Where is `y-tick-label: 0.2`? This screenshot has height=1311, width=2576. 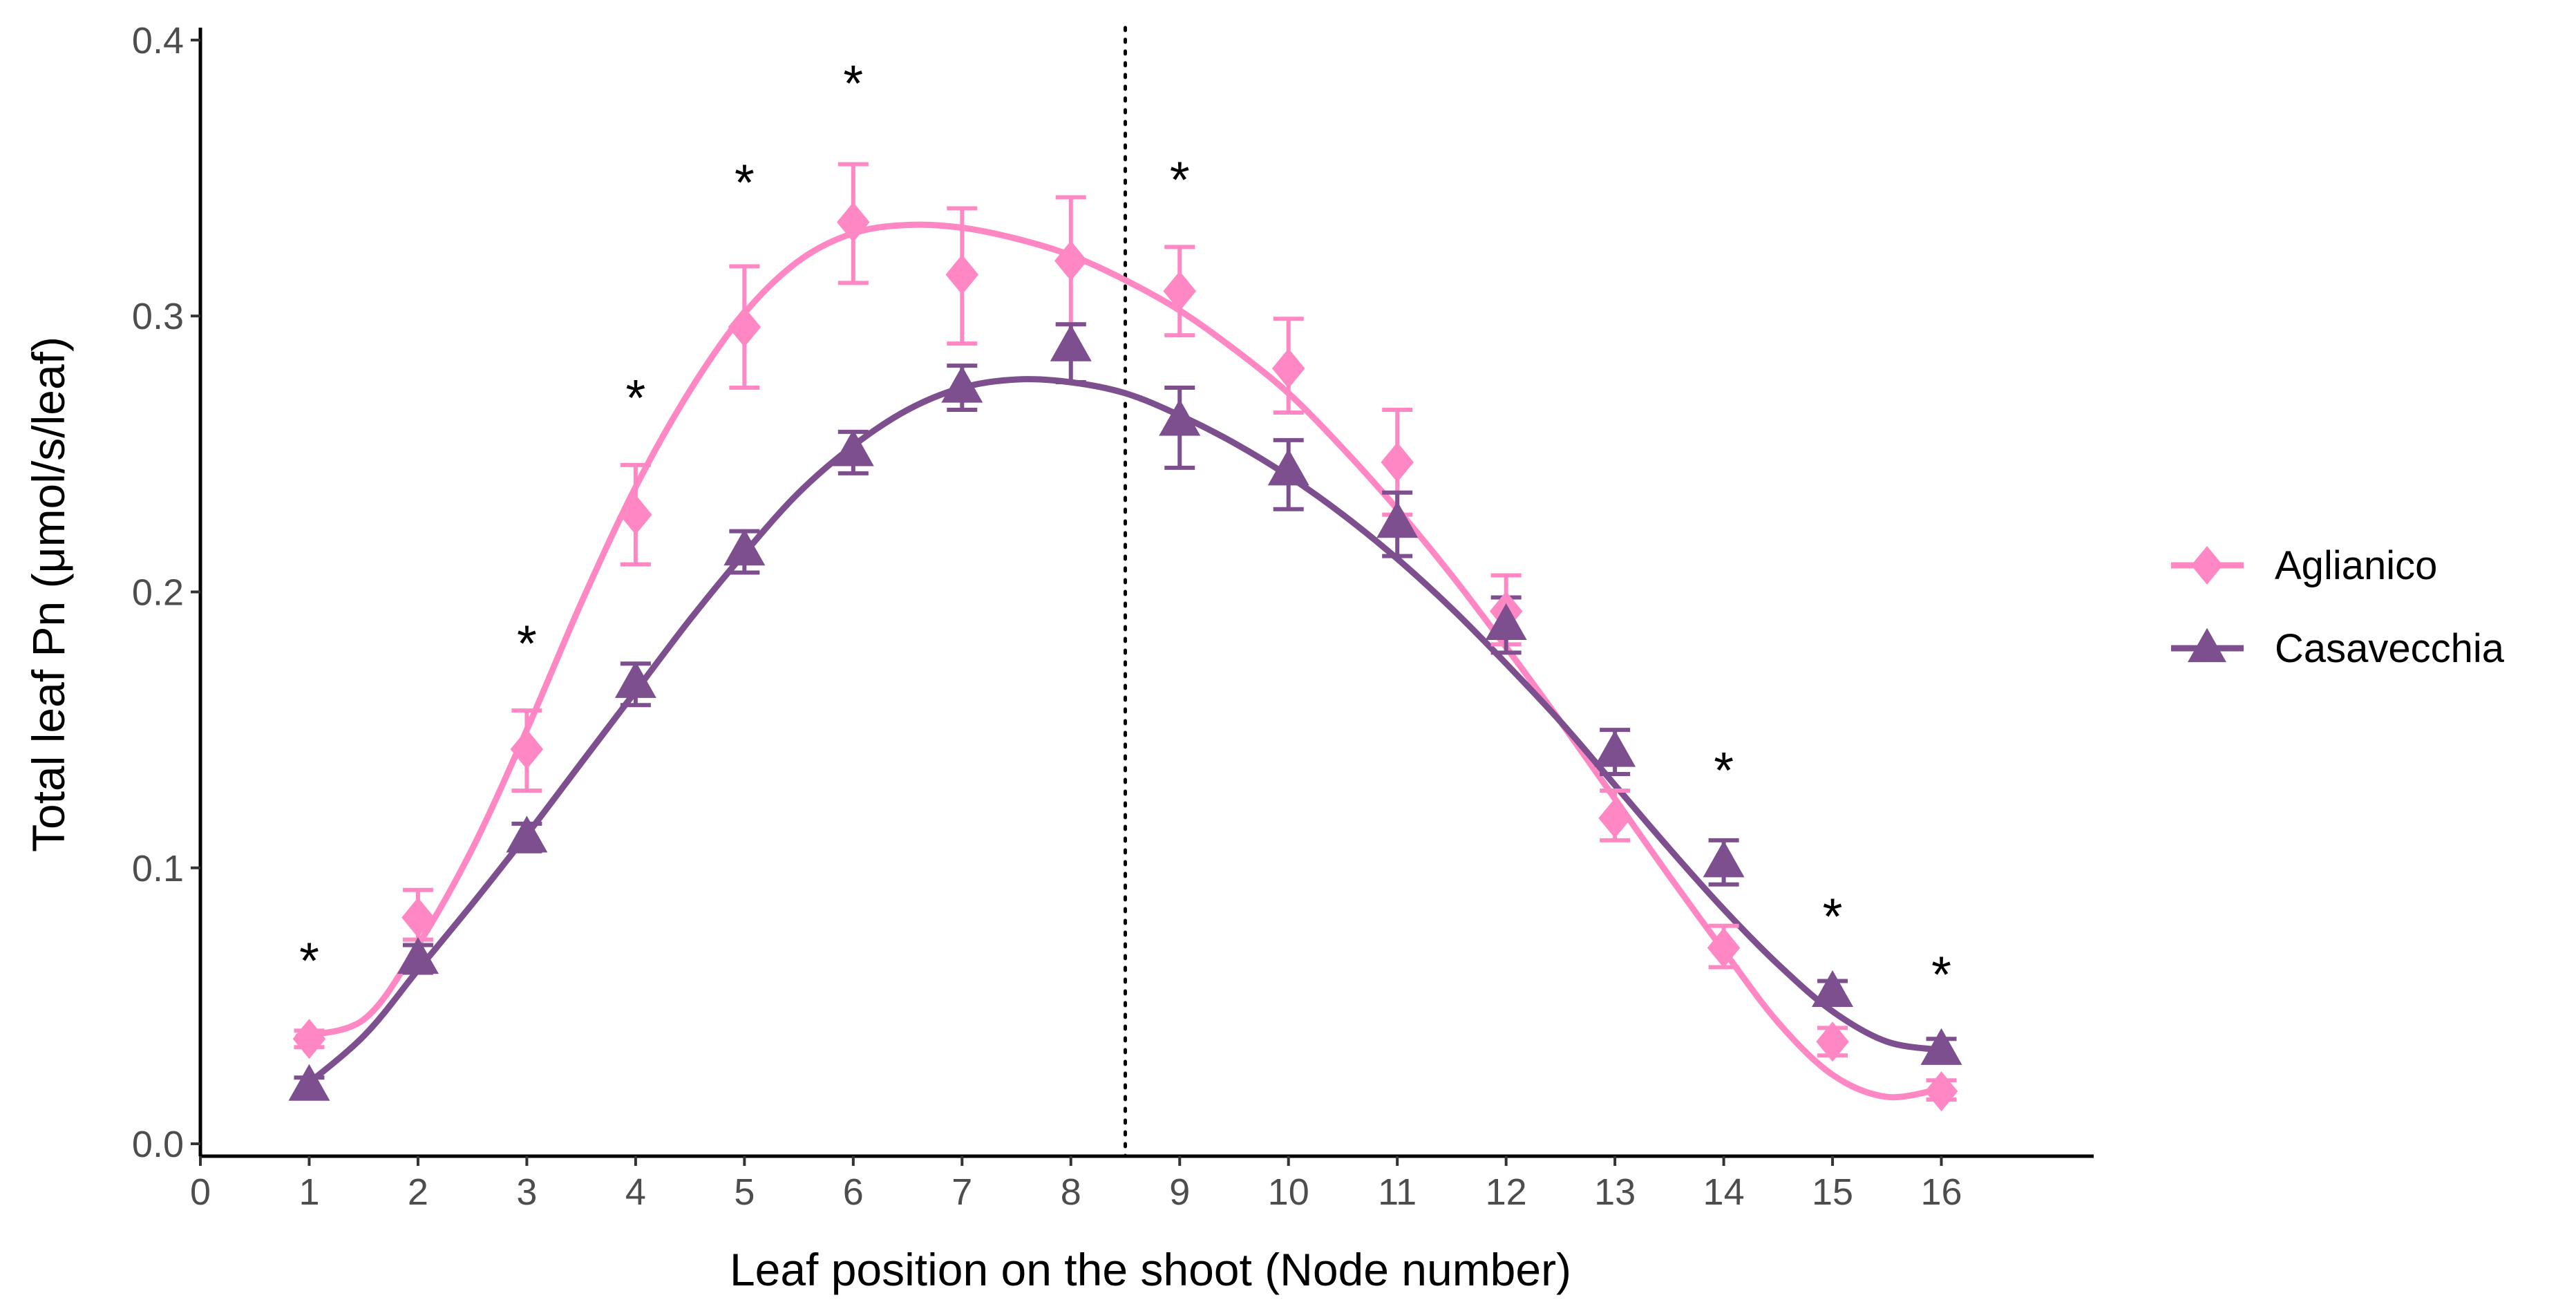
y-tick-label: 0.2 is located at coordinates (158, 593).